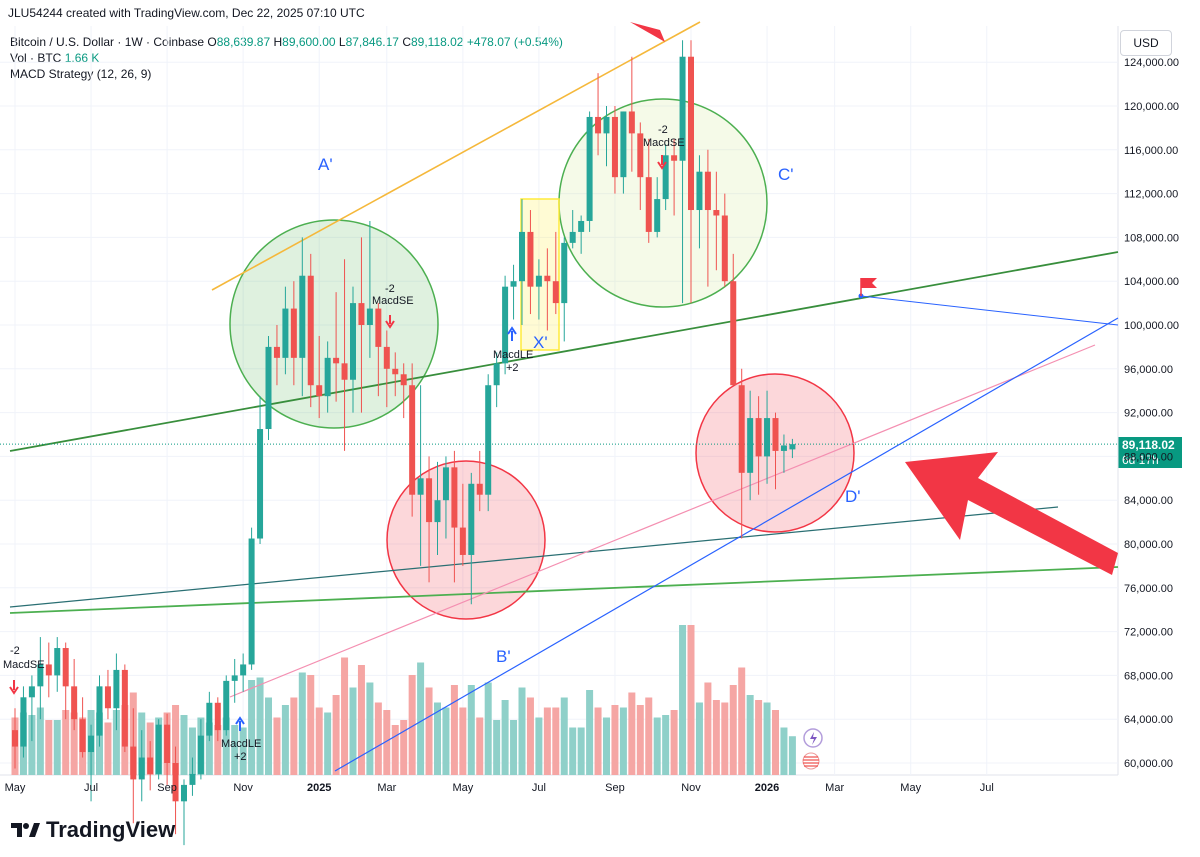 The height and width of the screenshot is (857, 1200). What do you see at coordinates (534, 557) in the screenshot?
I see `trendline-teal` at bounding box center [534, 557].